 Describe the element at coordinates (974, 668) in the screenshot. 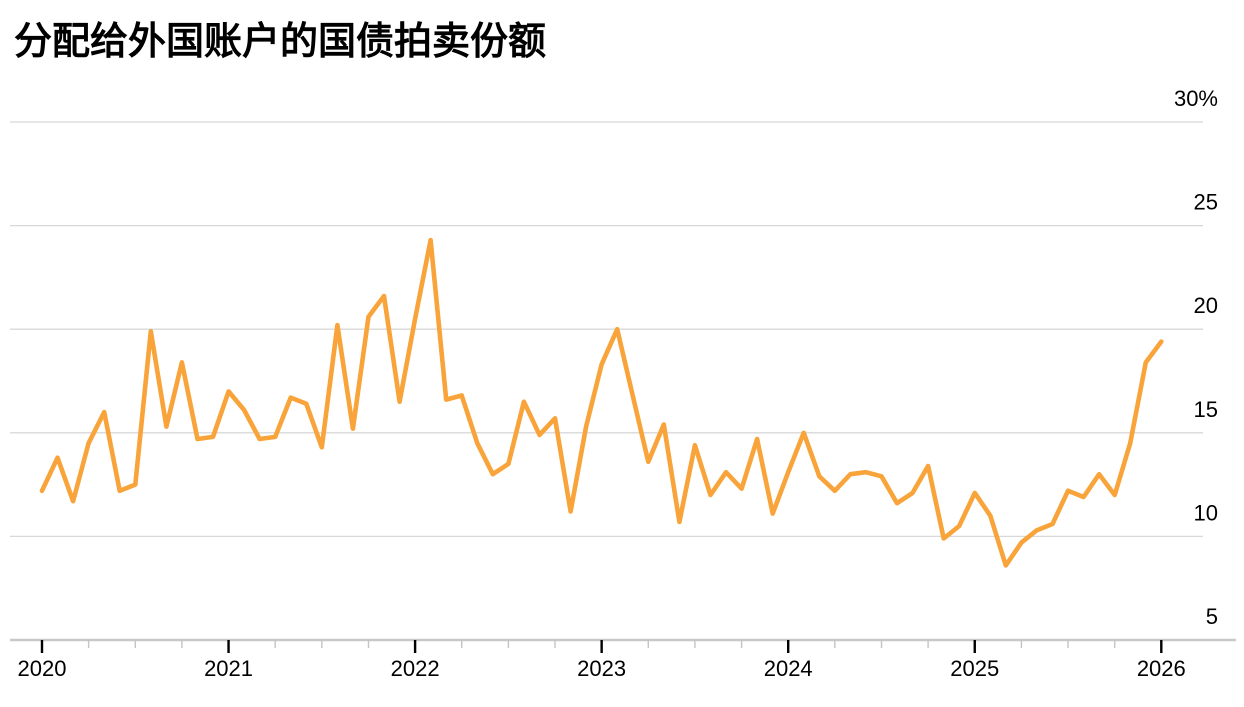

I see `x-tick-label: 2025` at that location.